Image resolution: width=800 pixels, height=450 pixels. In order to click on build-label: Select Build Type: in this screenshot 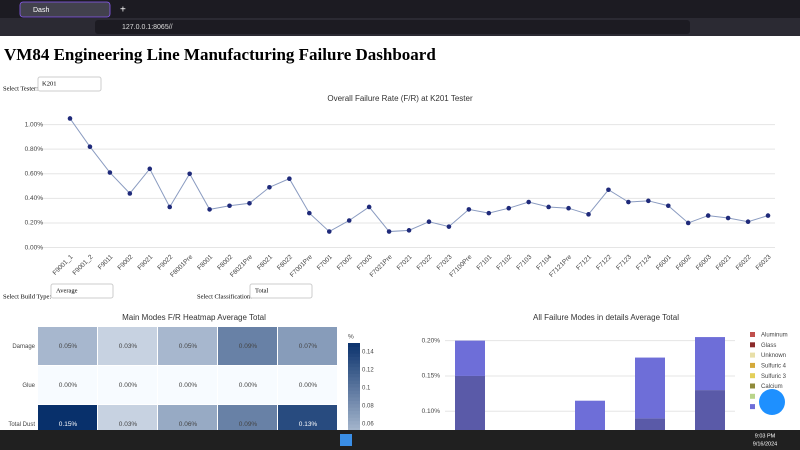, I will do `click(27, 296)`.